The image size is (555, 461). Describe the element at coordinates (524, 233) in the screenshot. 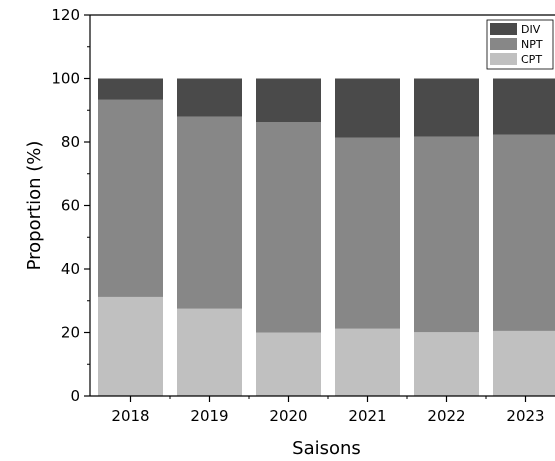

I see `bar-npt-2023` at that location.